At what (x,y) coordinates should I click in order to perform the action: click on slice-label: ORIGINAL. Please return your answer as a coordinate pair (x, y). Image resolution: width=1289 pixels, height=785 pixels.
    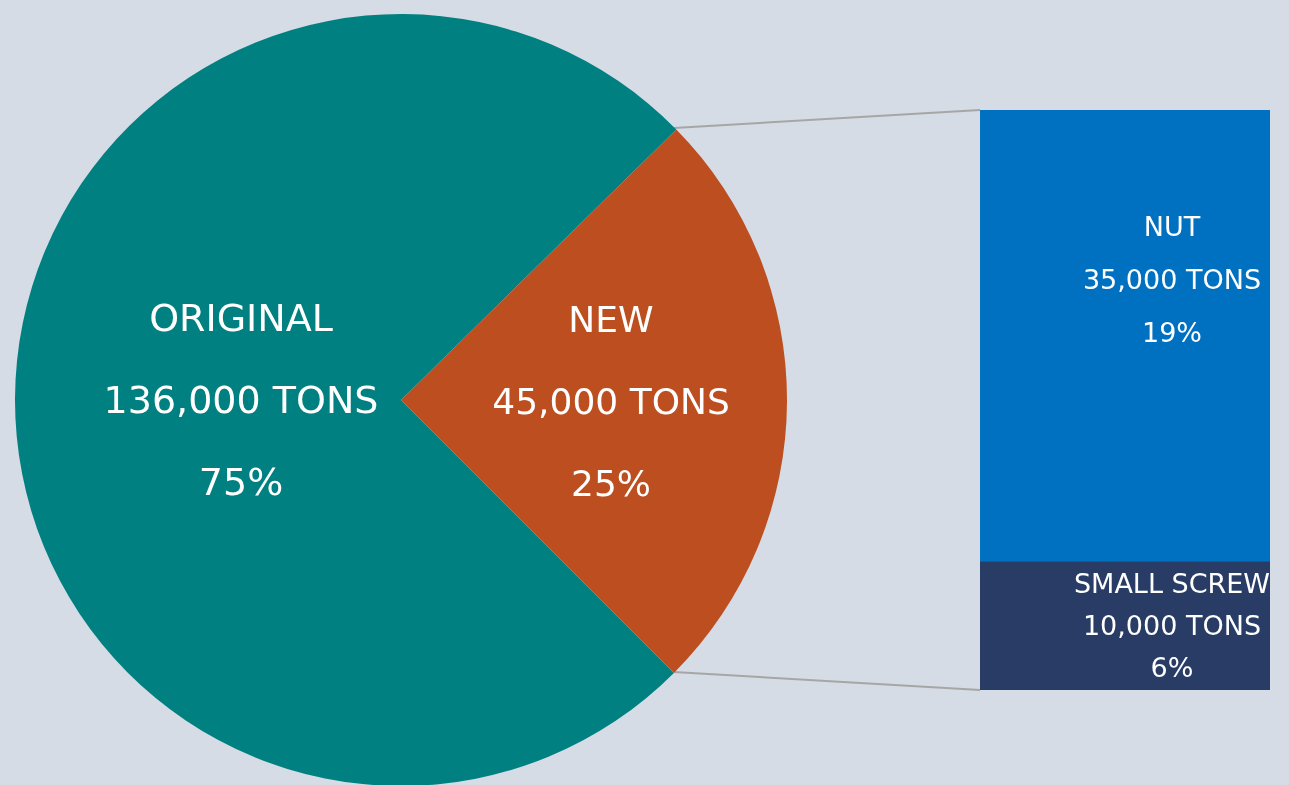
    Looking at the image, I should click on (241, 317).